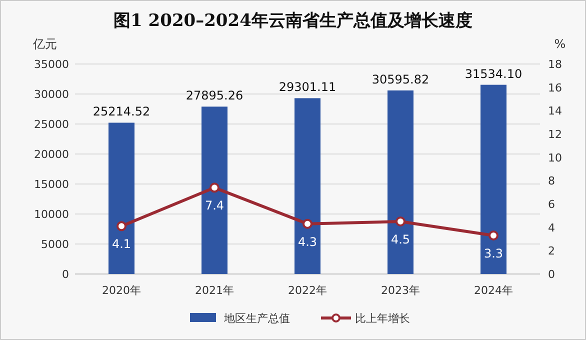 Image resolution: width=586 pixels, height=340 pixels. What do you see at coordinates (401, 79) in the screenshot?
I see `data-label: 30595.82` at bounding box center [401, 79].